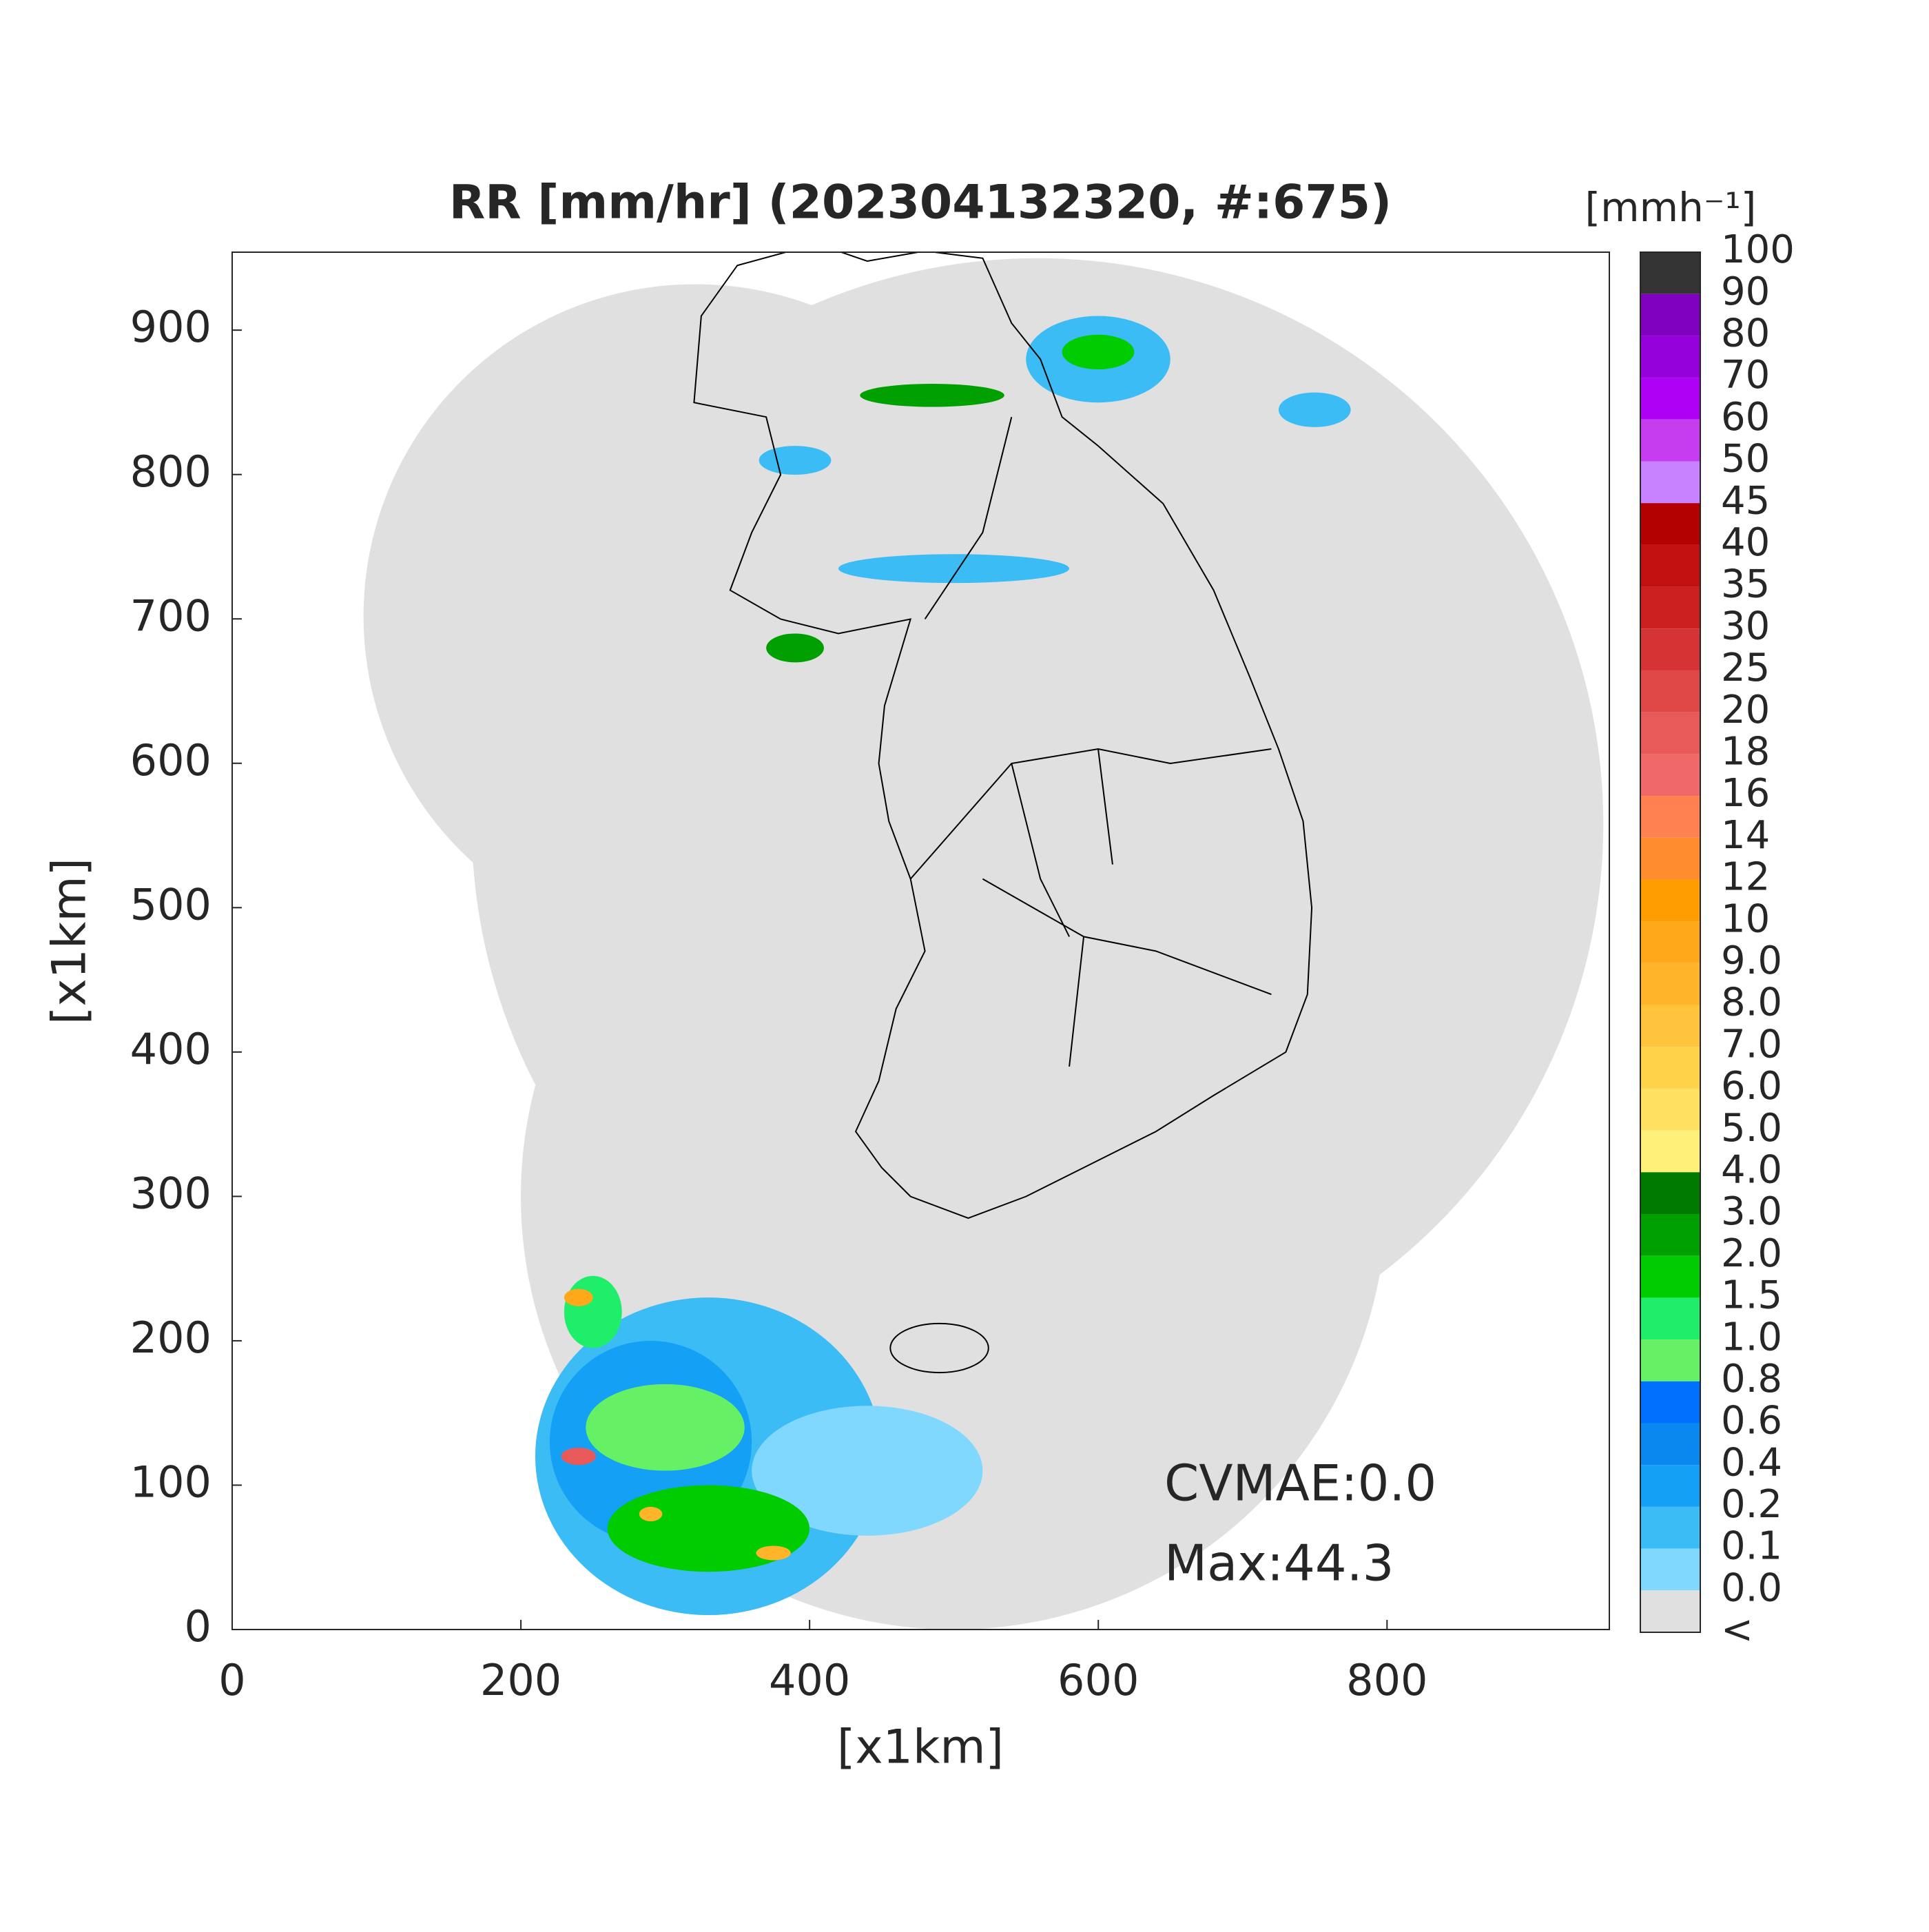 This screenshot has width=1929, height=1932. I want to click on colorbar-label: 50, so click(1745, 459).